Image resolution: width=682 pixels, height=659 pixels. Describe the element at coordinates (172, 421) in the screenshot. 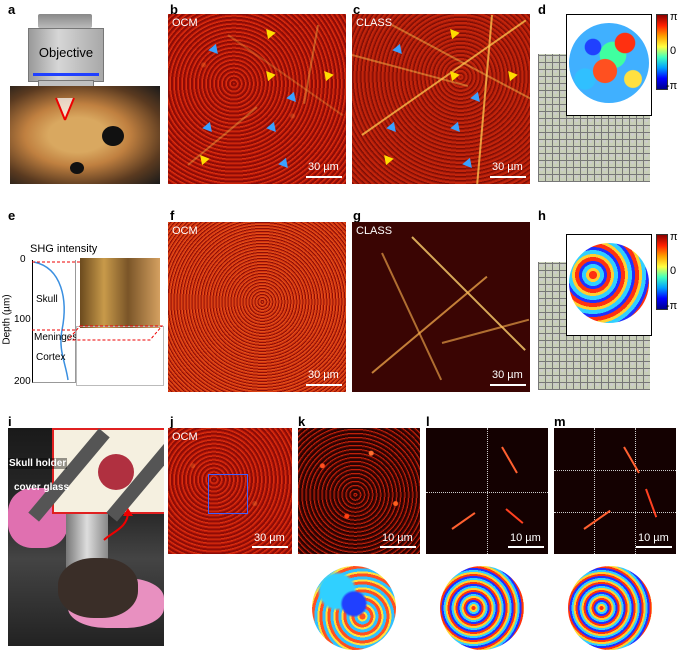

I see `panel-label-j: j` at that location.